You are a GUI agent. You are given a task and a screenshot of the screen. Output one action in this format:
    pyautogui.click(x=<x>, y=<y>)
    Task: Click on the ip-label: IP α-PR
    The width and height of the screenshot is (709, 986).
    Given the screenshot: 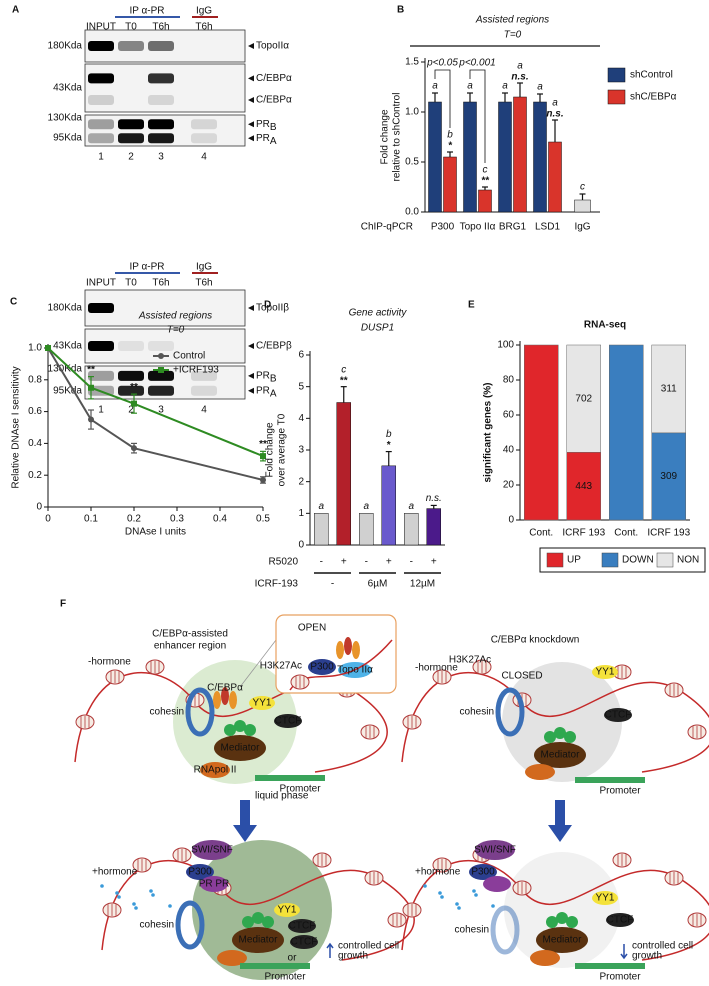 What is the action you would take?
    pyautogui.click(x=146, y=267)
    